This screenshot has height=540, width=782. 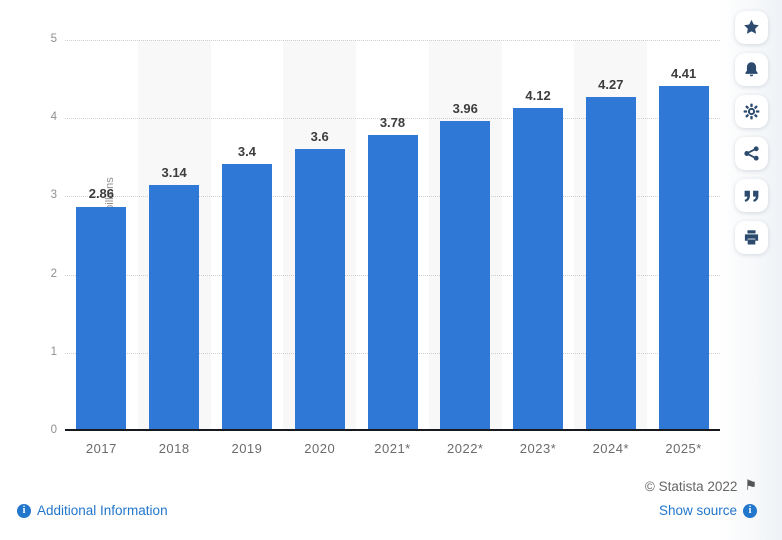 What do you see at coordinates (102, 510) in the screenshot?
I see `additional-information-label: Additional Information` at bounding box center [102, 510].